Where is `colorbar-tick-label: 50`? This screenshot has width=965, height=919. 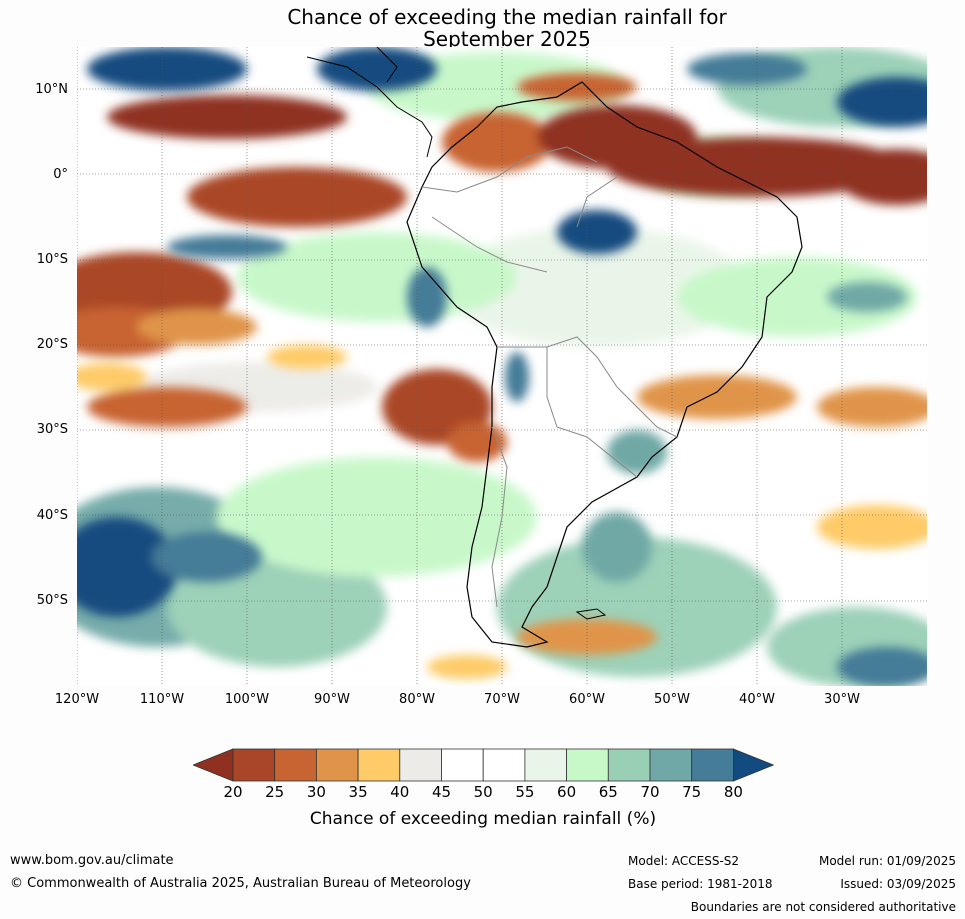
colorbar-tick-label: 50 is located at coordinates (483, 792).